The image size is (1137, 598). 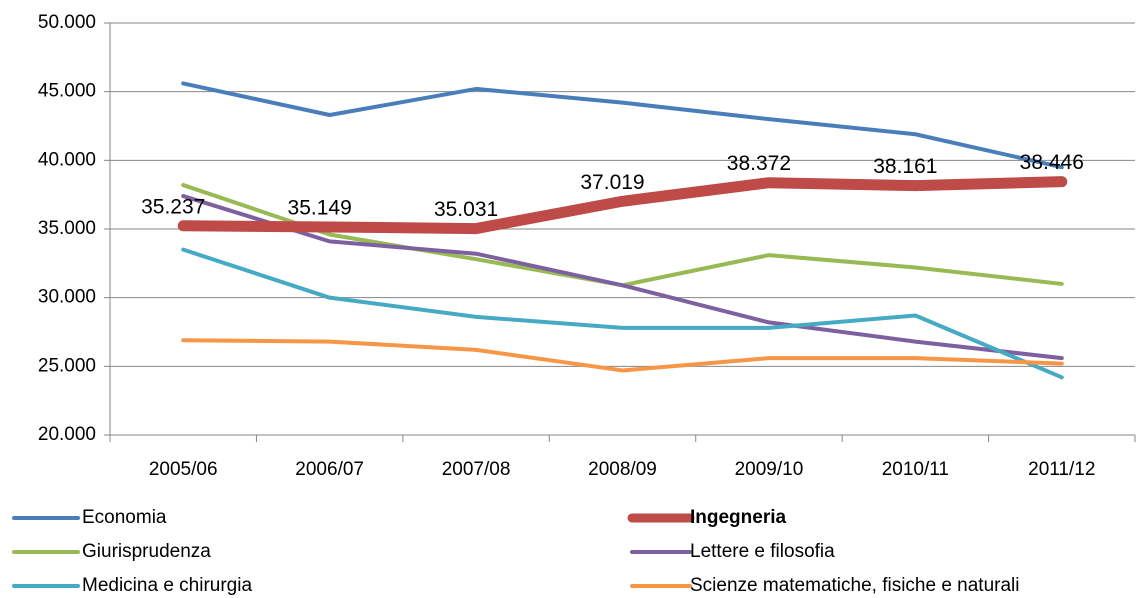 What do you see at coordinates (759, 163) in the screenshot?
I see `data-label: 38.372` at bounding box center [759, 163].